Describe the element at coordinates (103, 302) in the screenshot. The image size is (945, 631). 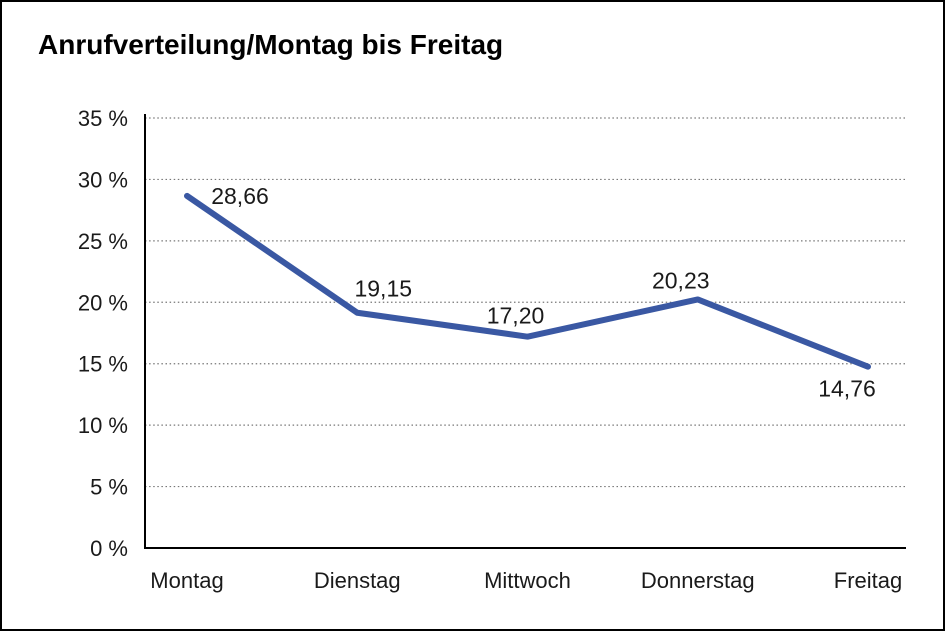
I see `y-axis-tick-label: 20 %` at that location.